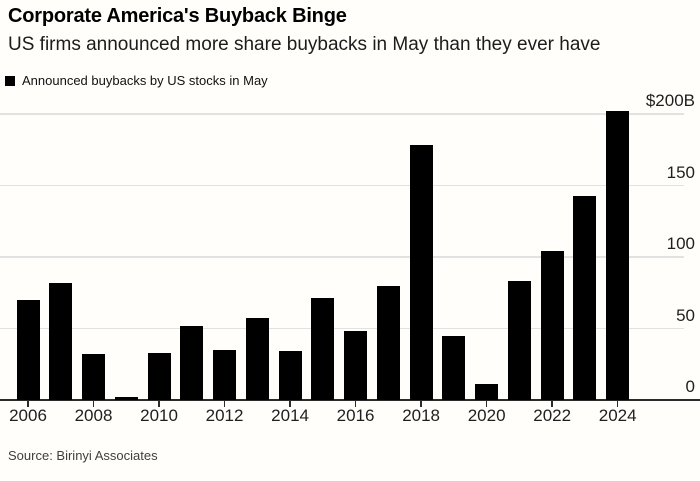  Describe the element at coordinates (585, 297) in the screenshot. I see `bar-2023` at that location.